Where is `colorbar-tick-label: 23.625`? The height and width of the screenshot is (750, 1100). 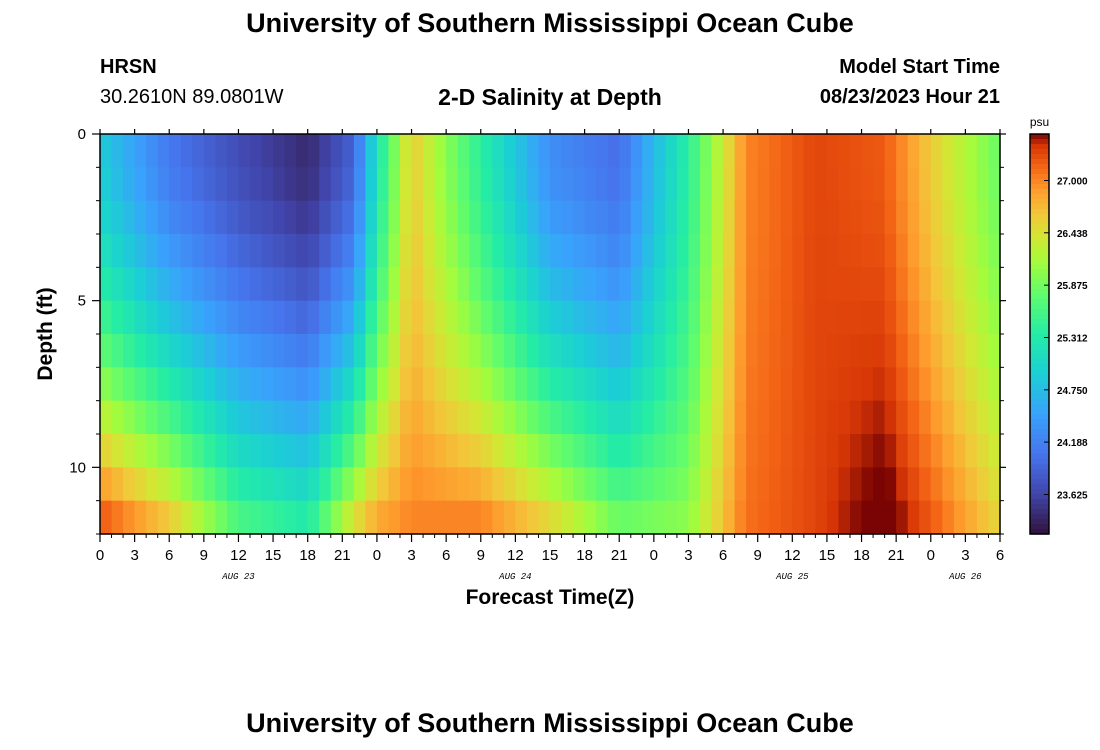 colorbar-tick-label: 23.625 is located at coordinates (1072, 495).